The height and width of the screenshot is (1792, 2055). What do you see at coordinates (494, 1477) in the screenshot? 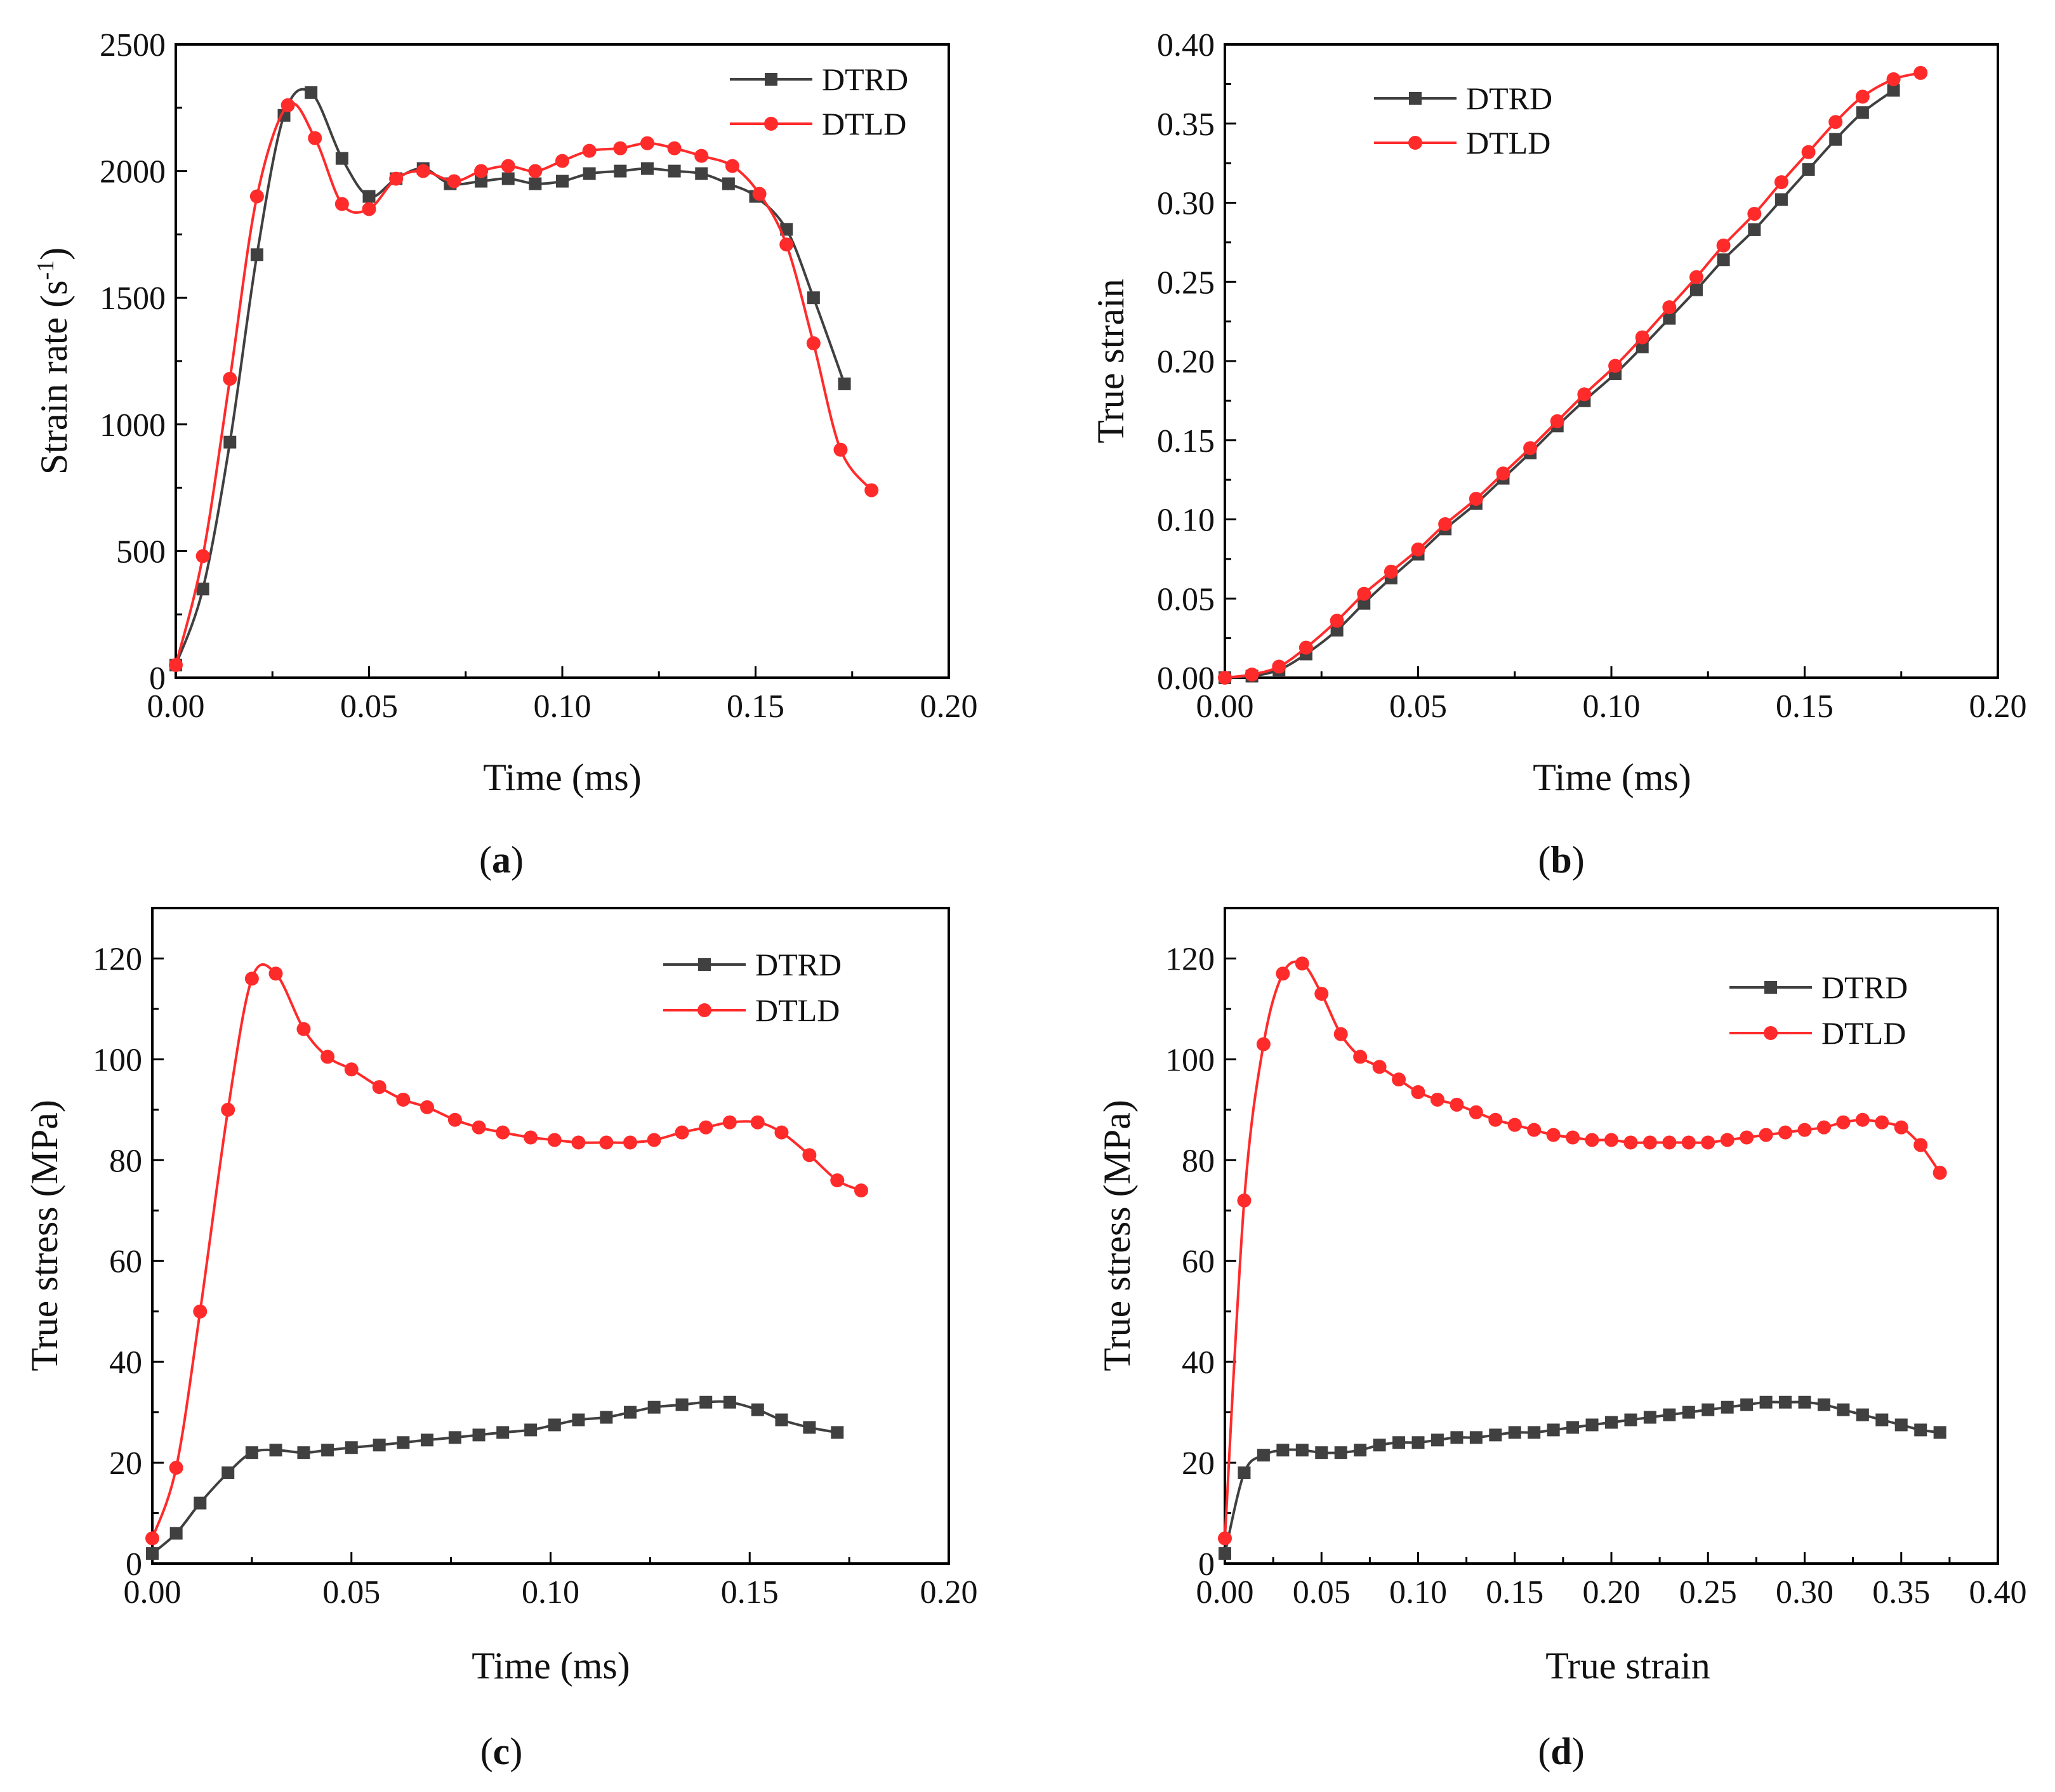
I see `series-line-dtrd` at bounding box center [494, 1477].